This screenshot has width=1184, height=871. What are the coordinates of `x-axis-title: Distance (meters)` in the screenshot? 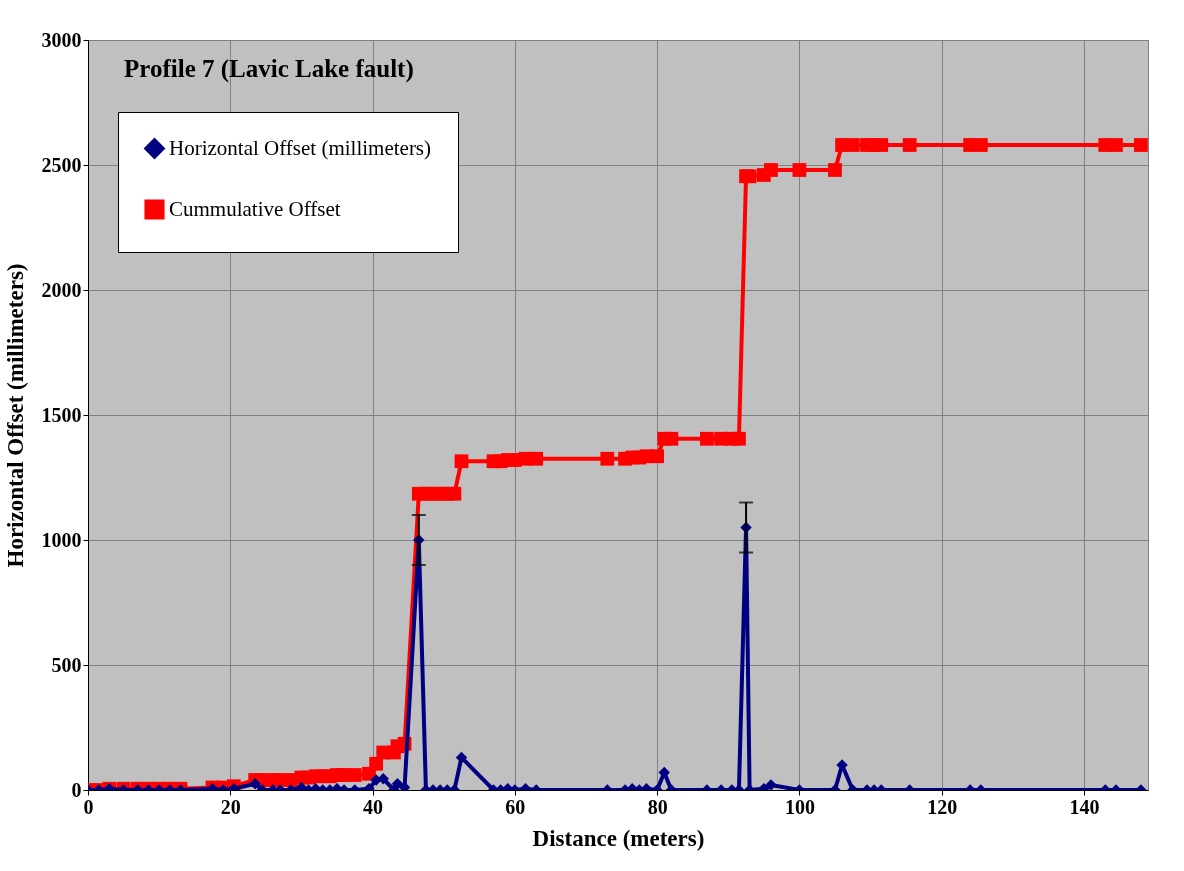 It's located at (618, 838).